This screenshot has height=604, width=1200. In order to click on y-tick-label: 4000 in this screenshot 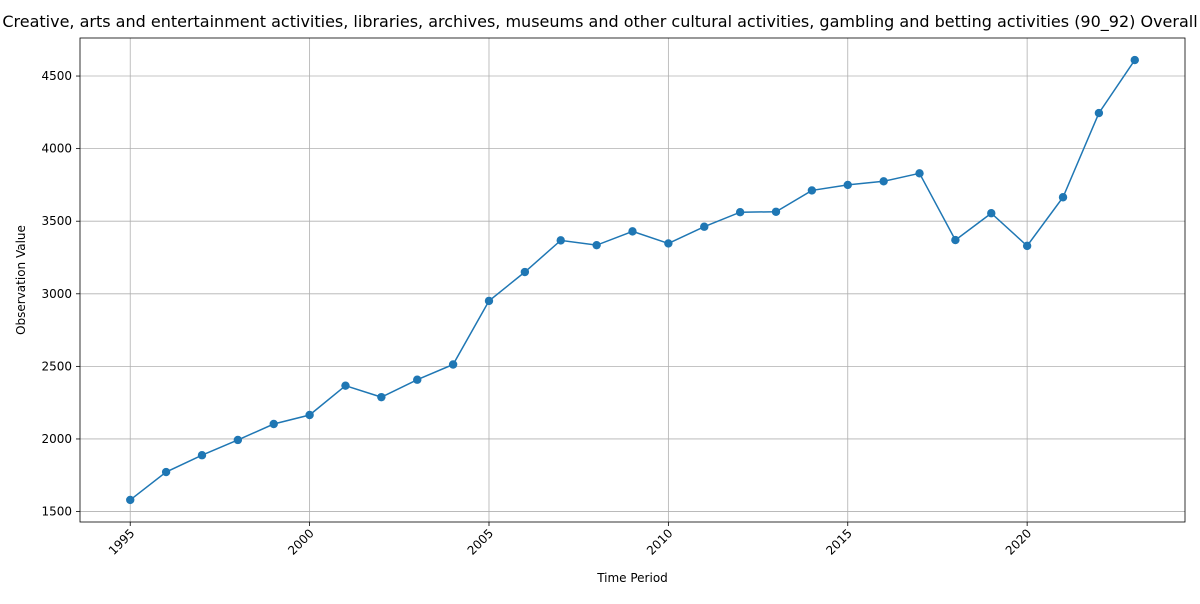, I will do `click(56, 149)`.